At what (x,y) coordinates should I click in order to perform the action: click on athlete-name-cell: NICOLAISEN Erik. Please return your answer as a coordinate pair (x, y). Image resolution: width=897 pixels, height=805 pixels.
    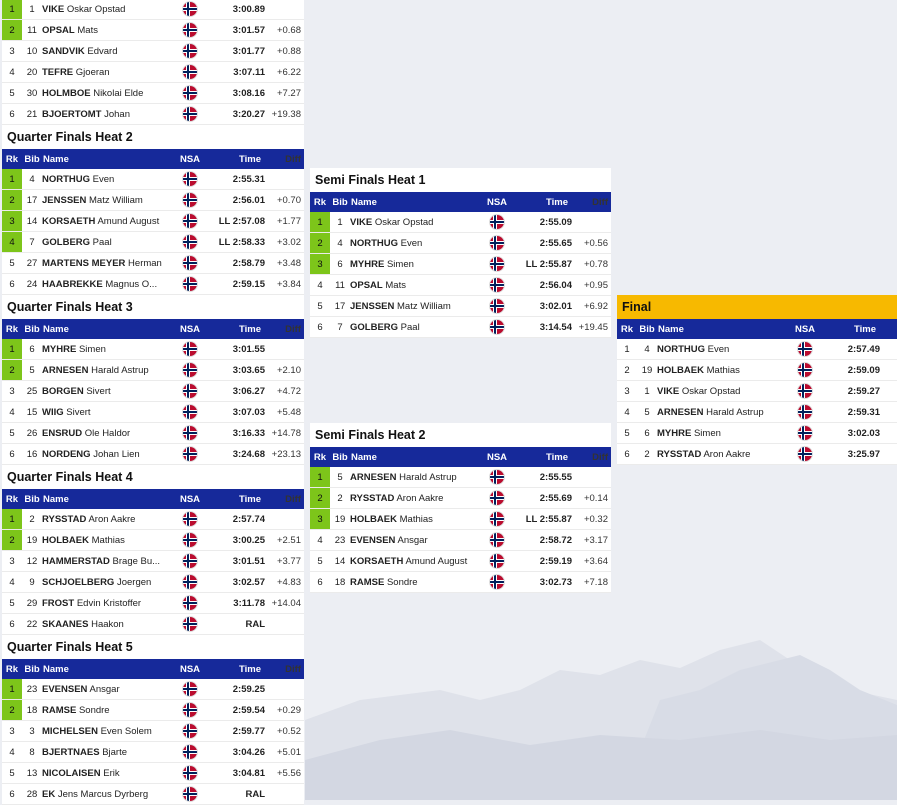
    Looking at the image, I should click on (108, 773).